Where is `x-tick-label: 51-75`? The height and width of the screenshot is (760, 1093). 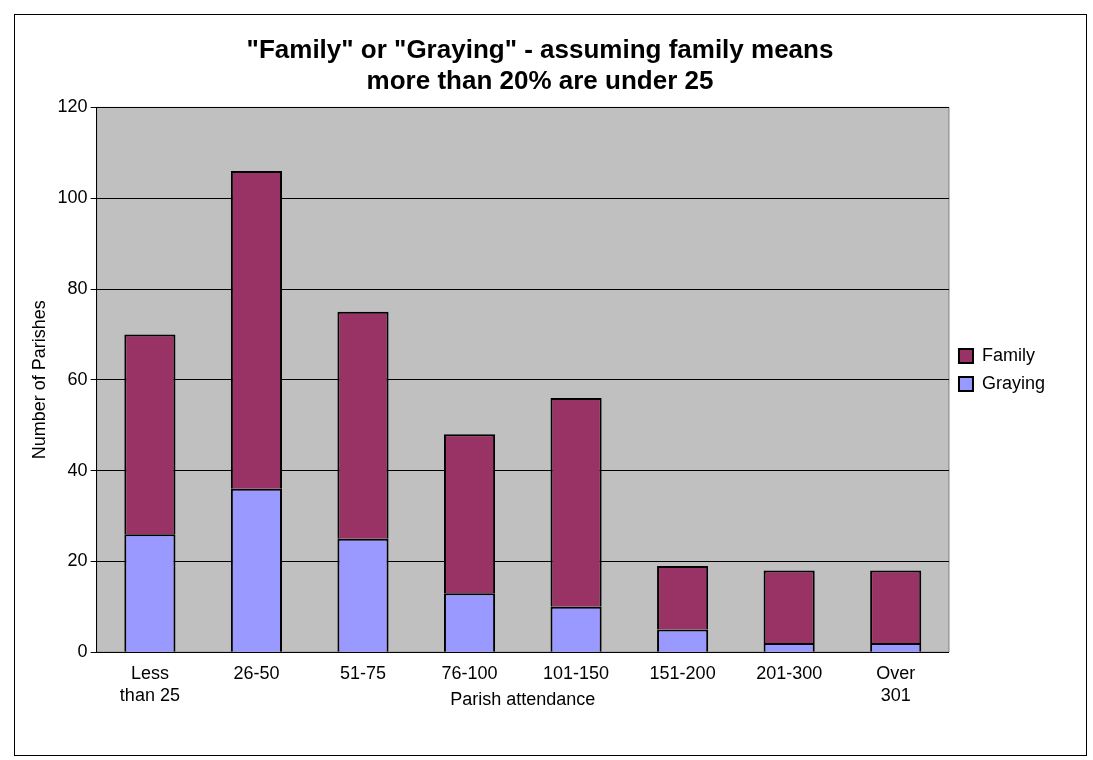
x-tick-label: 51-75 is located at coordinates (363, 672).